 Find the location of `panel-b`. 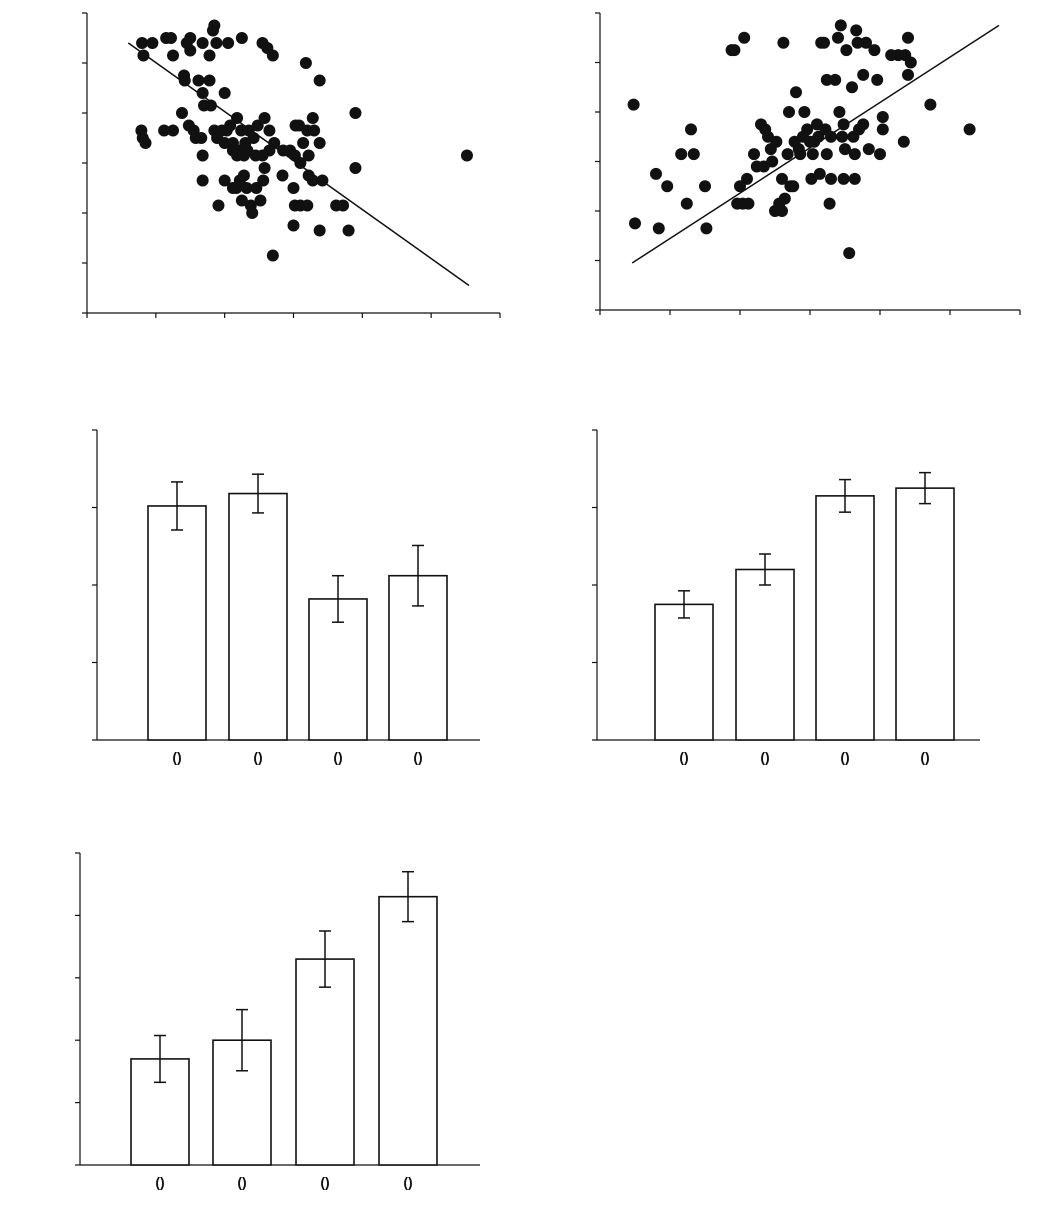

panel-b is located at coordinates (808, 163).